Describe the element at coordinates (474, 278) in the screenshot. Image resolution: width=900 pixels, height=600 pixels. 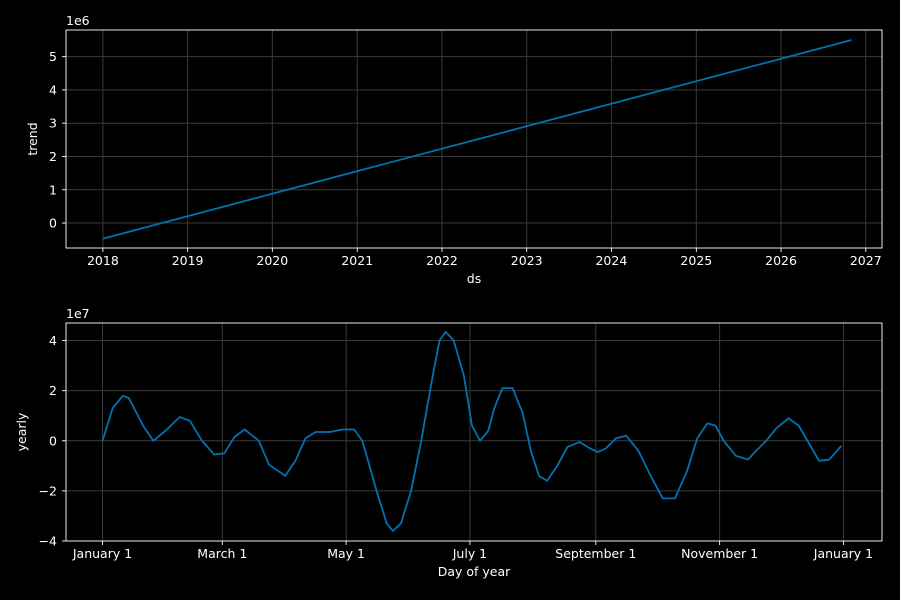
I see `x-axis-label: ds` at that location.